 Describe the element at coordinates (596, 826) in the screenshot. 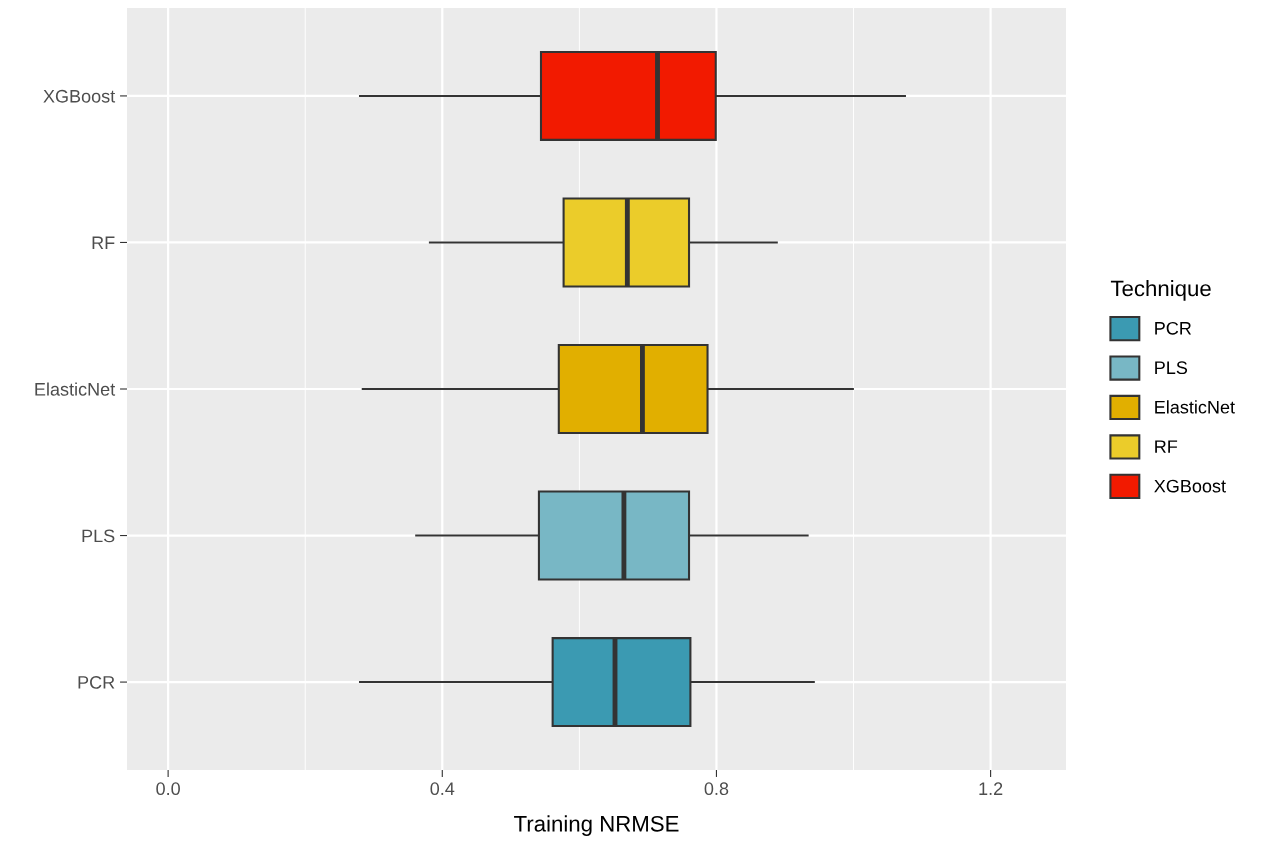

I see `x-axis-title: Training NRMSE` at that location.